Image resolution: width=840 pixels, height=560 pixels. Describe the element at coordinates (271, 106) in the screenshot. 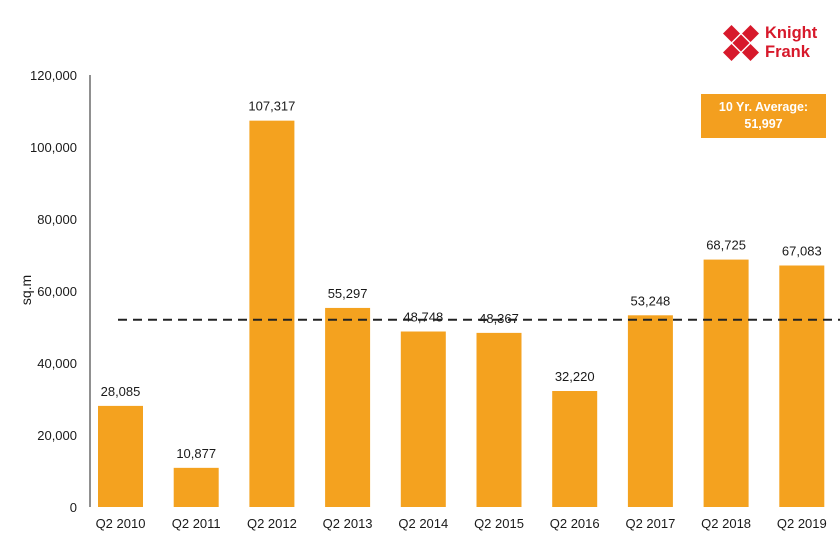

I see `data-label: 107,317` at that location.